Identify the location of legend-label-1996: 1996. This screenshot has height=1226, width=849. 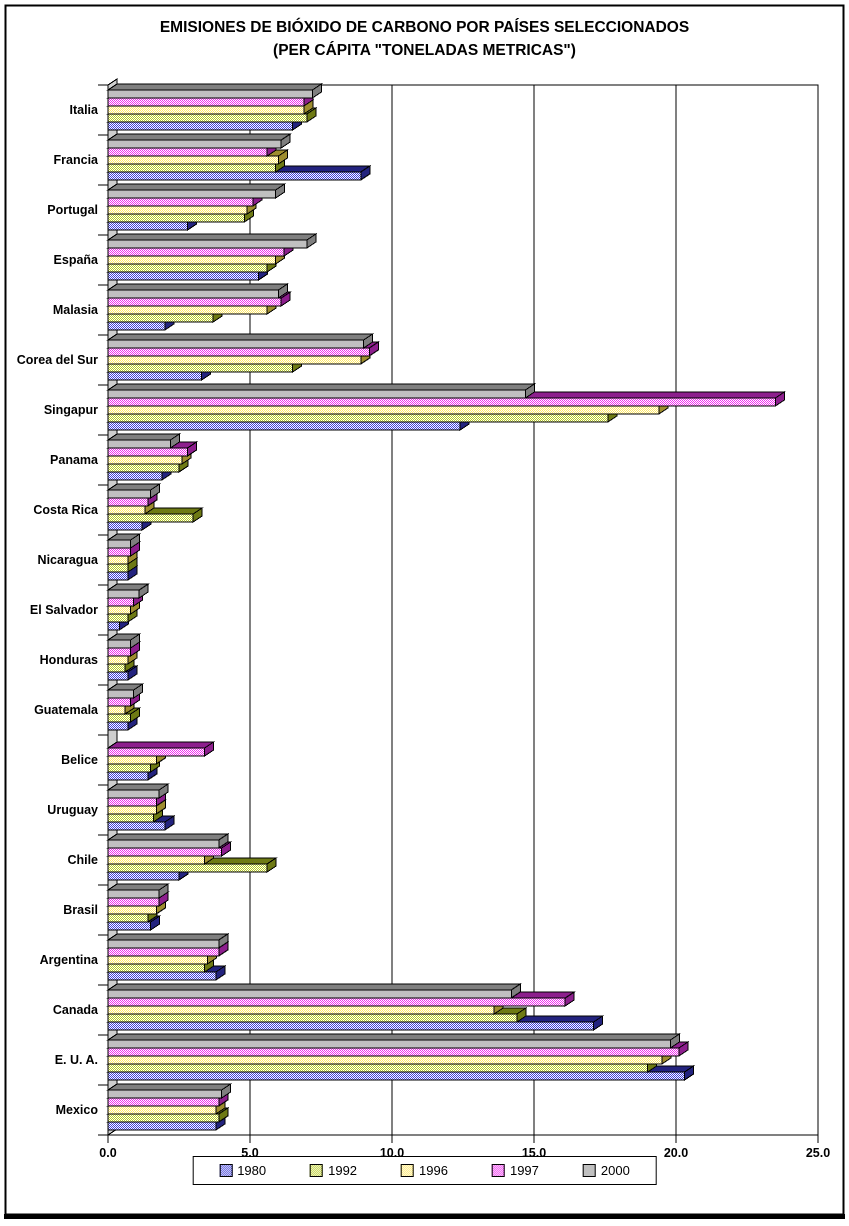
(433, 1170).